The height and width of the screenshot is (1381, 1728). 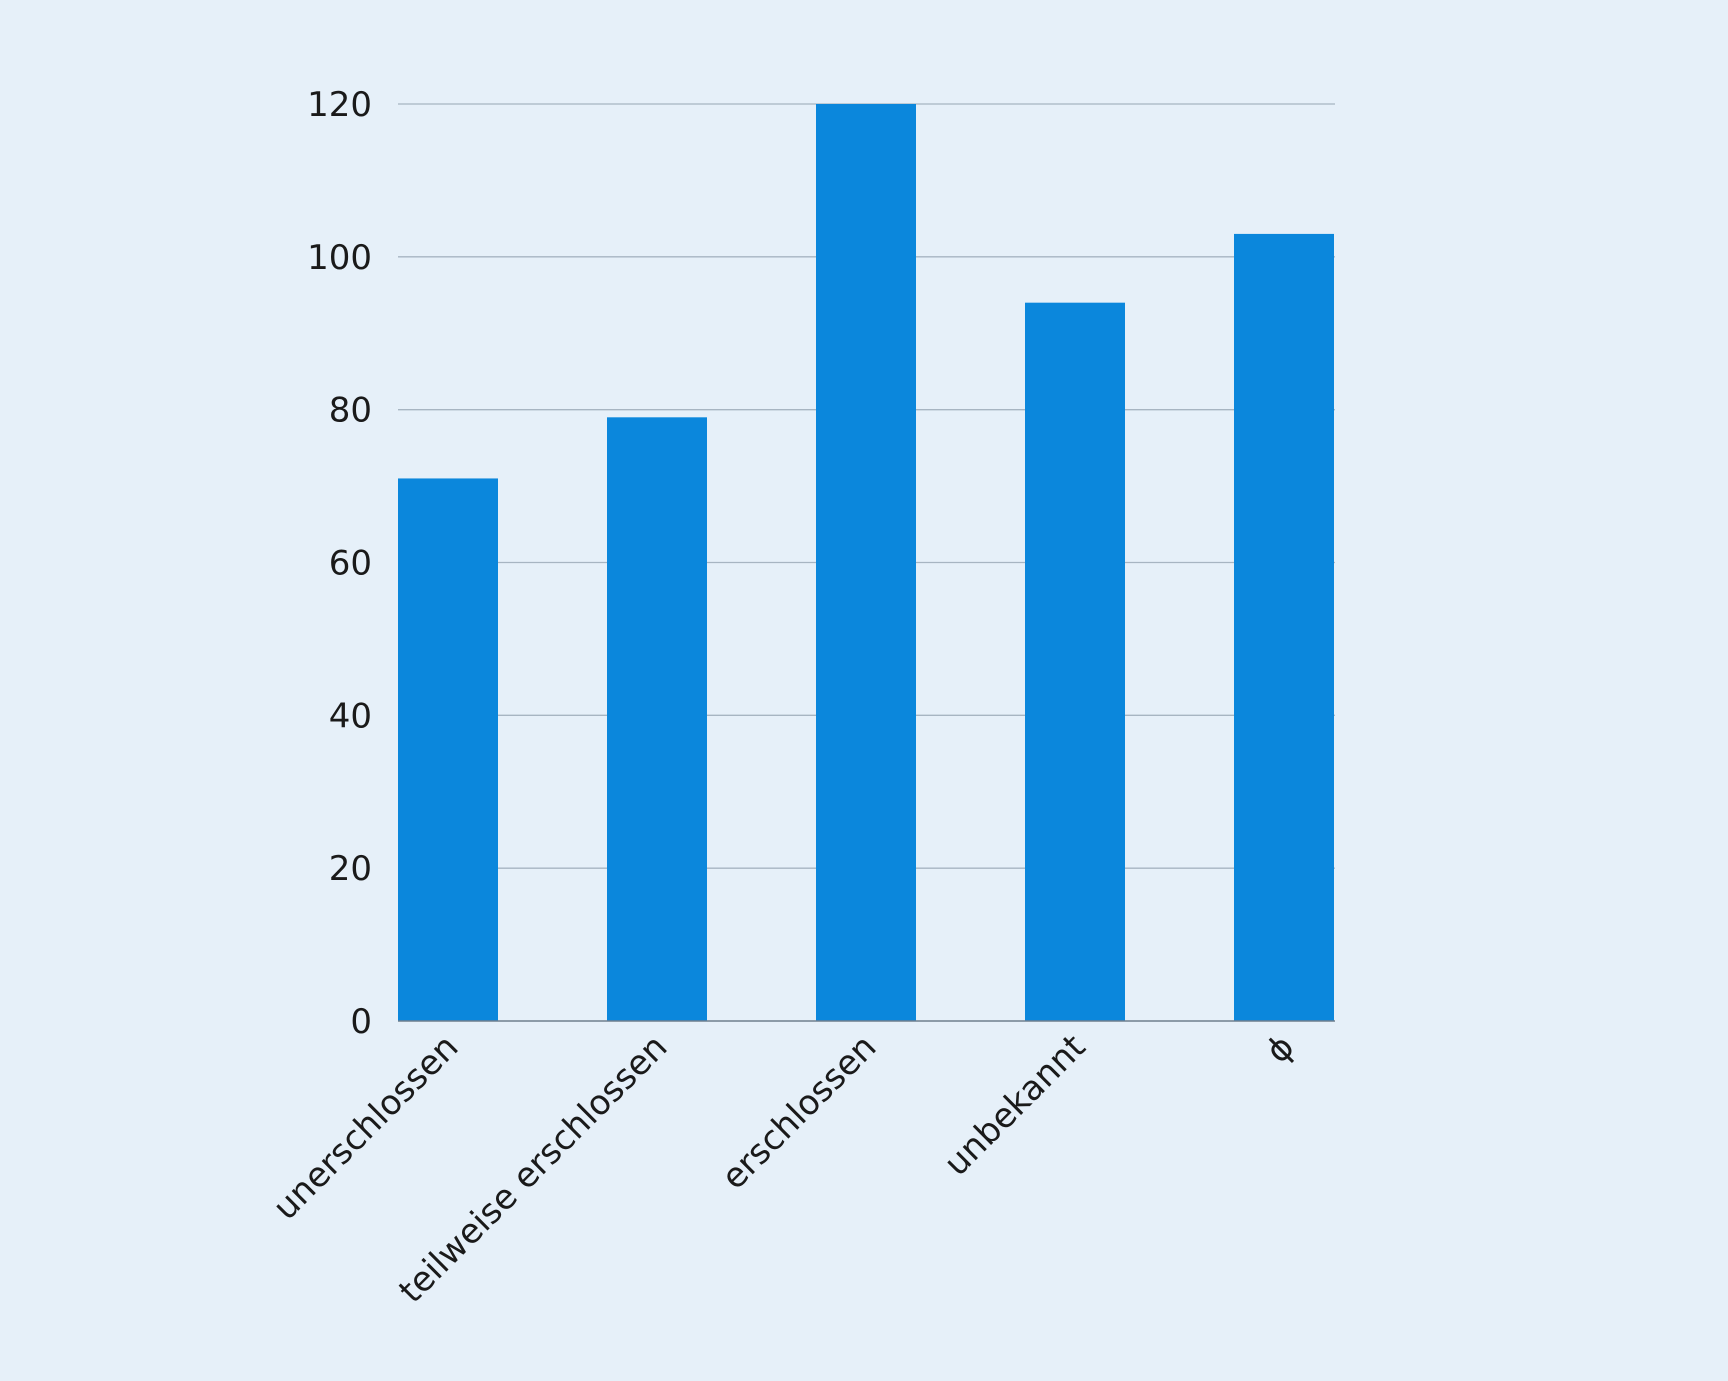 I want to click on y-tick-label: 80, so click(x=350, y=411).